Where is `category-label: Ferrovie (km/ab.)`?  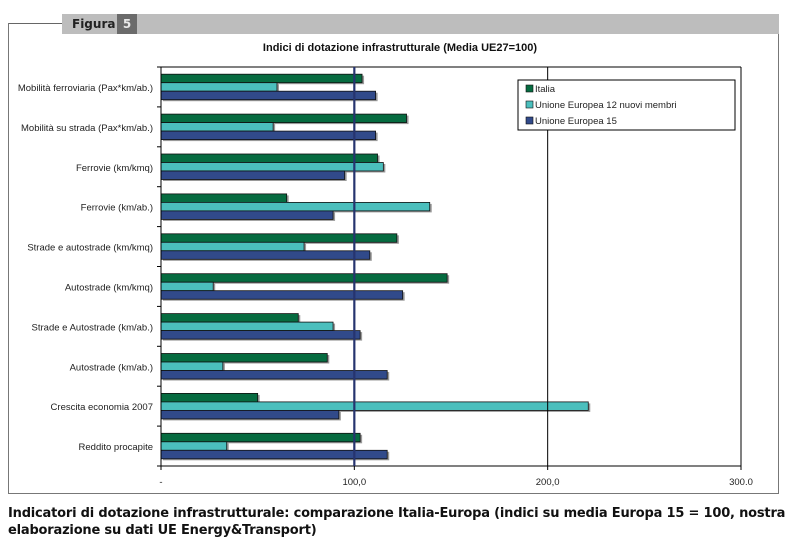
category-label: Ferrovie (km/ab.) is located at coordinates (117, 208).